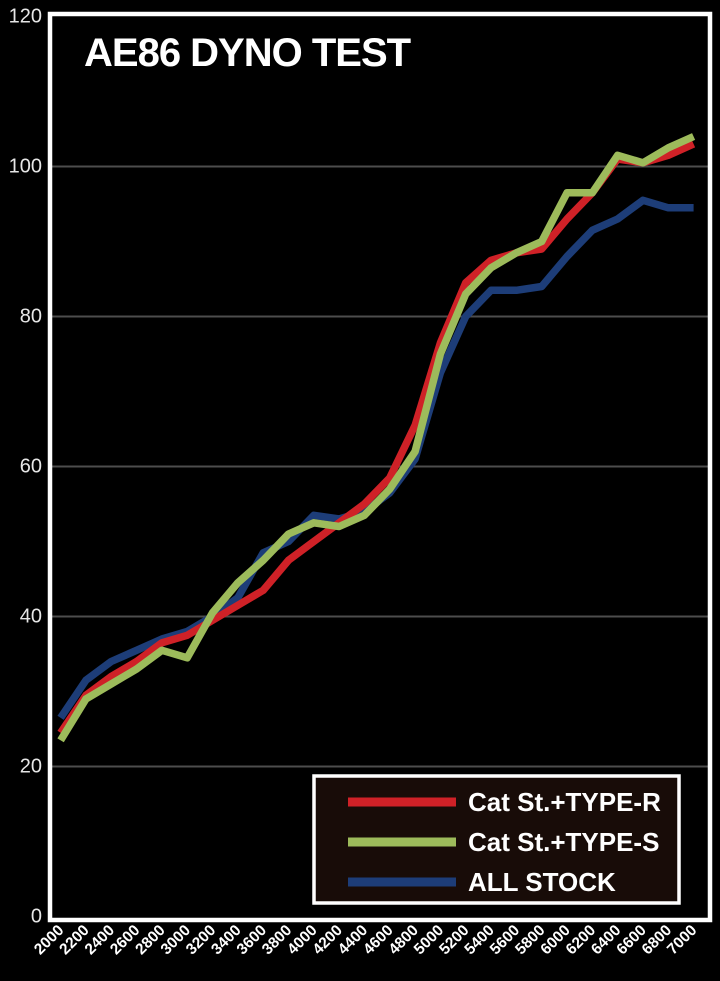 The width and height of the screenshot is (720, 981). Describe the element at coordinates (25, 167) in the screenshot. I see `y-tick-label: 100` at that location.